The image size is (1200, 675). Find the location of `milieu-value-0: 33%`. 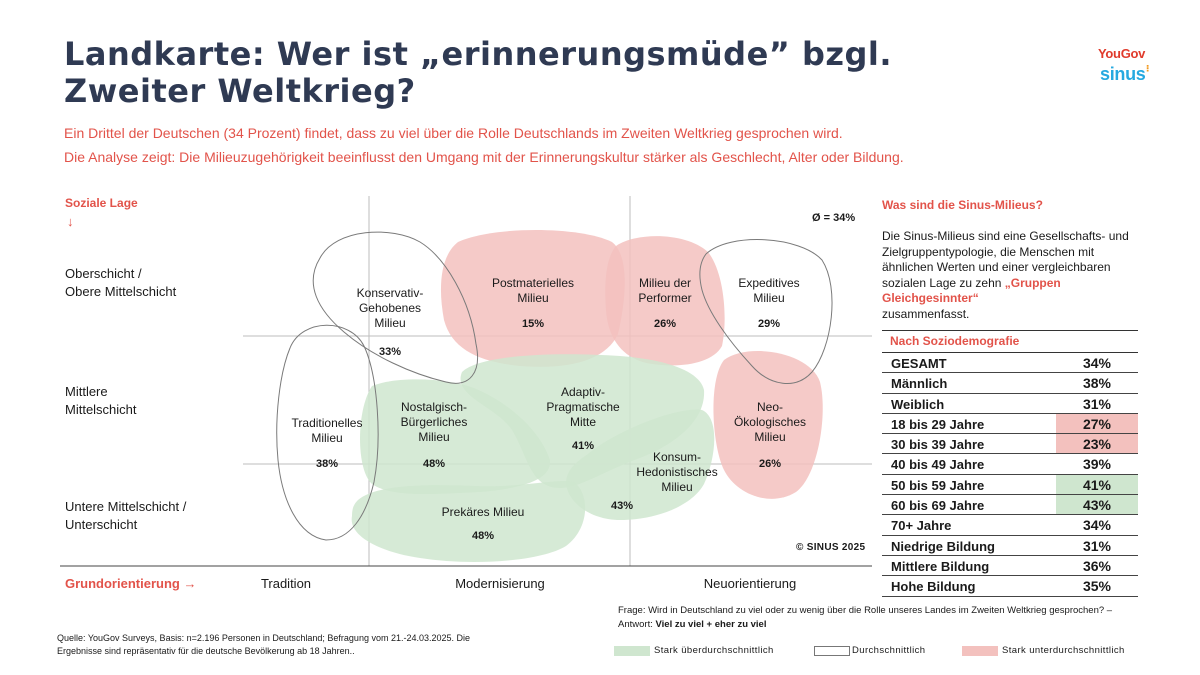

milieu-value-0: 33% is located at coordinates (390, 352).